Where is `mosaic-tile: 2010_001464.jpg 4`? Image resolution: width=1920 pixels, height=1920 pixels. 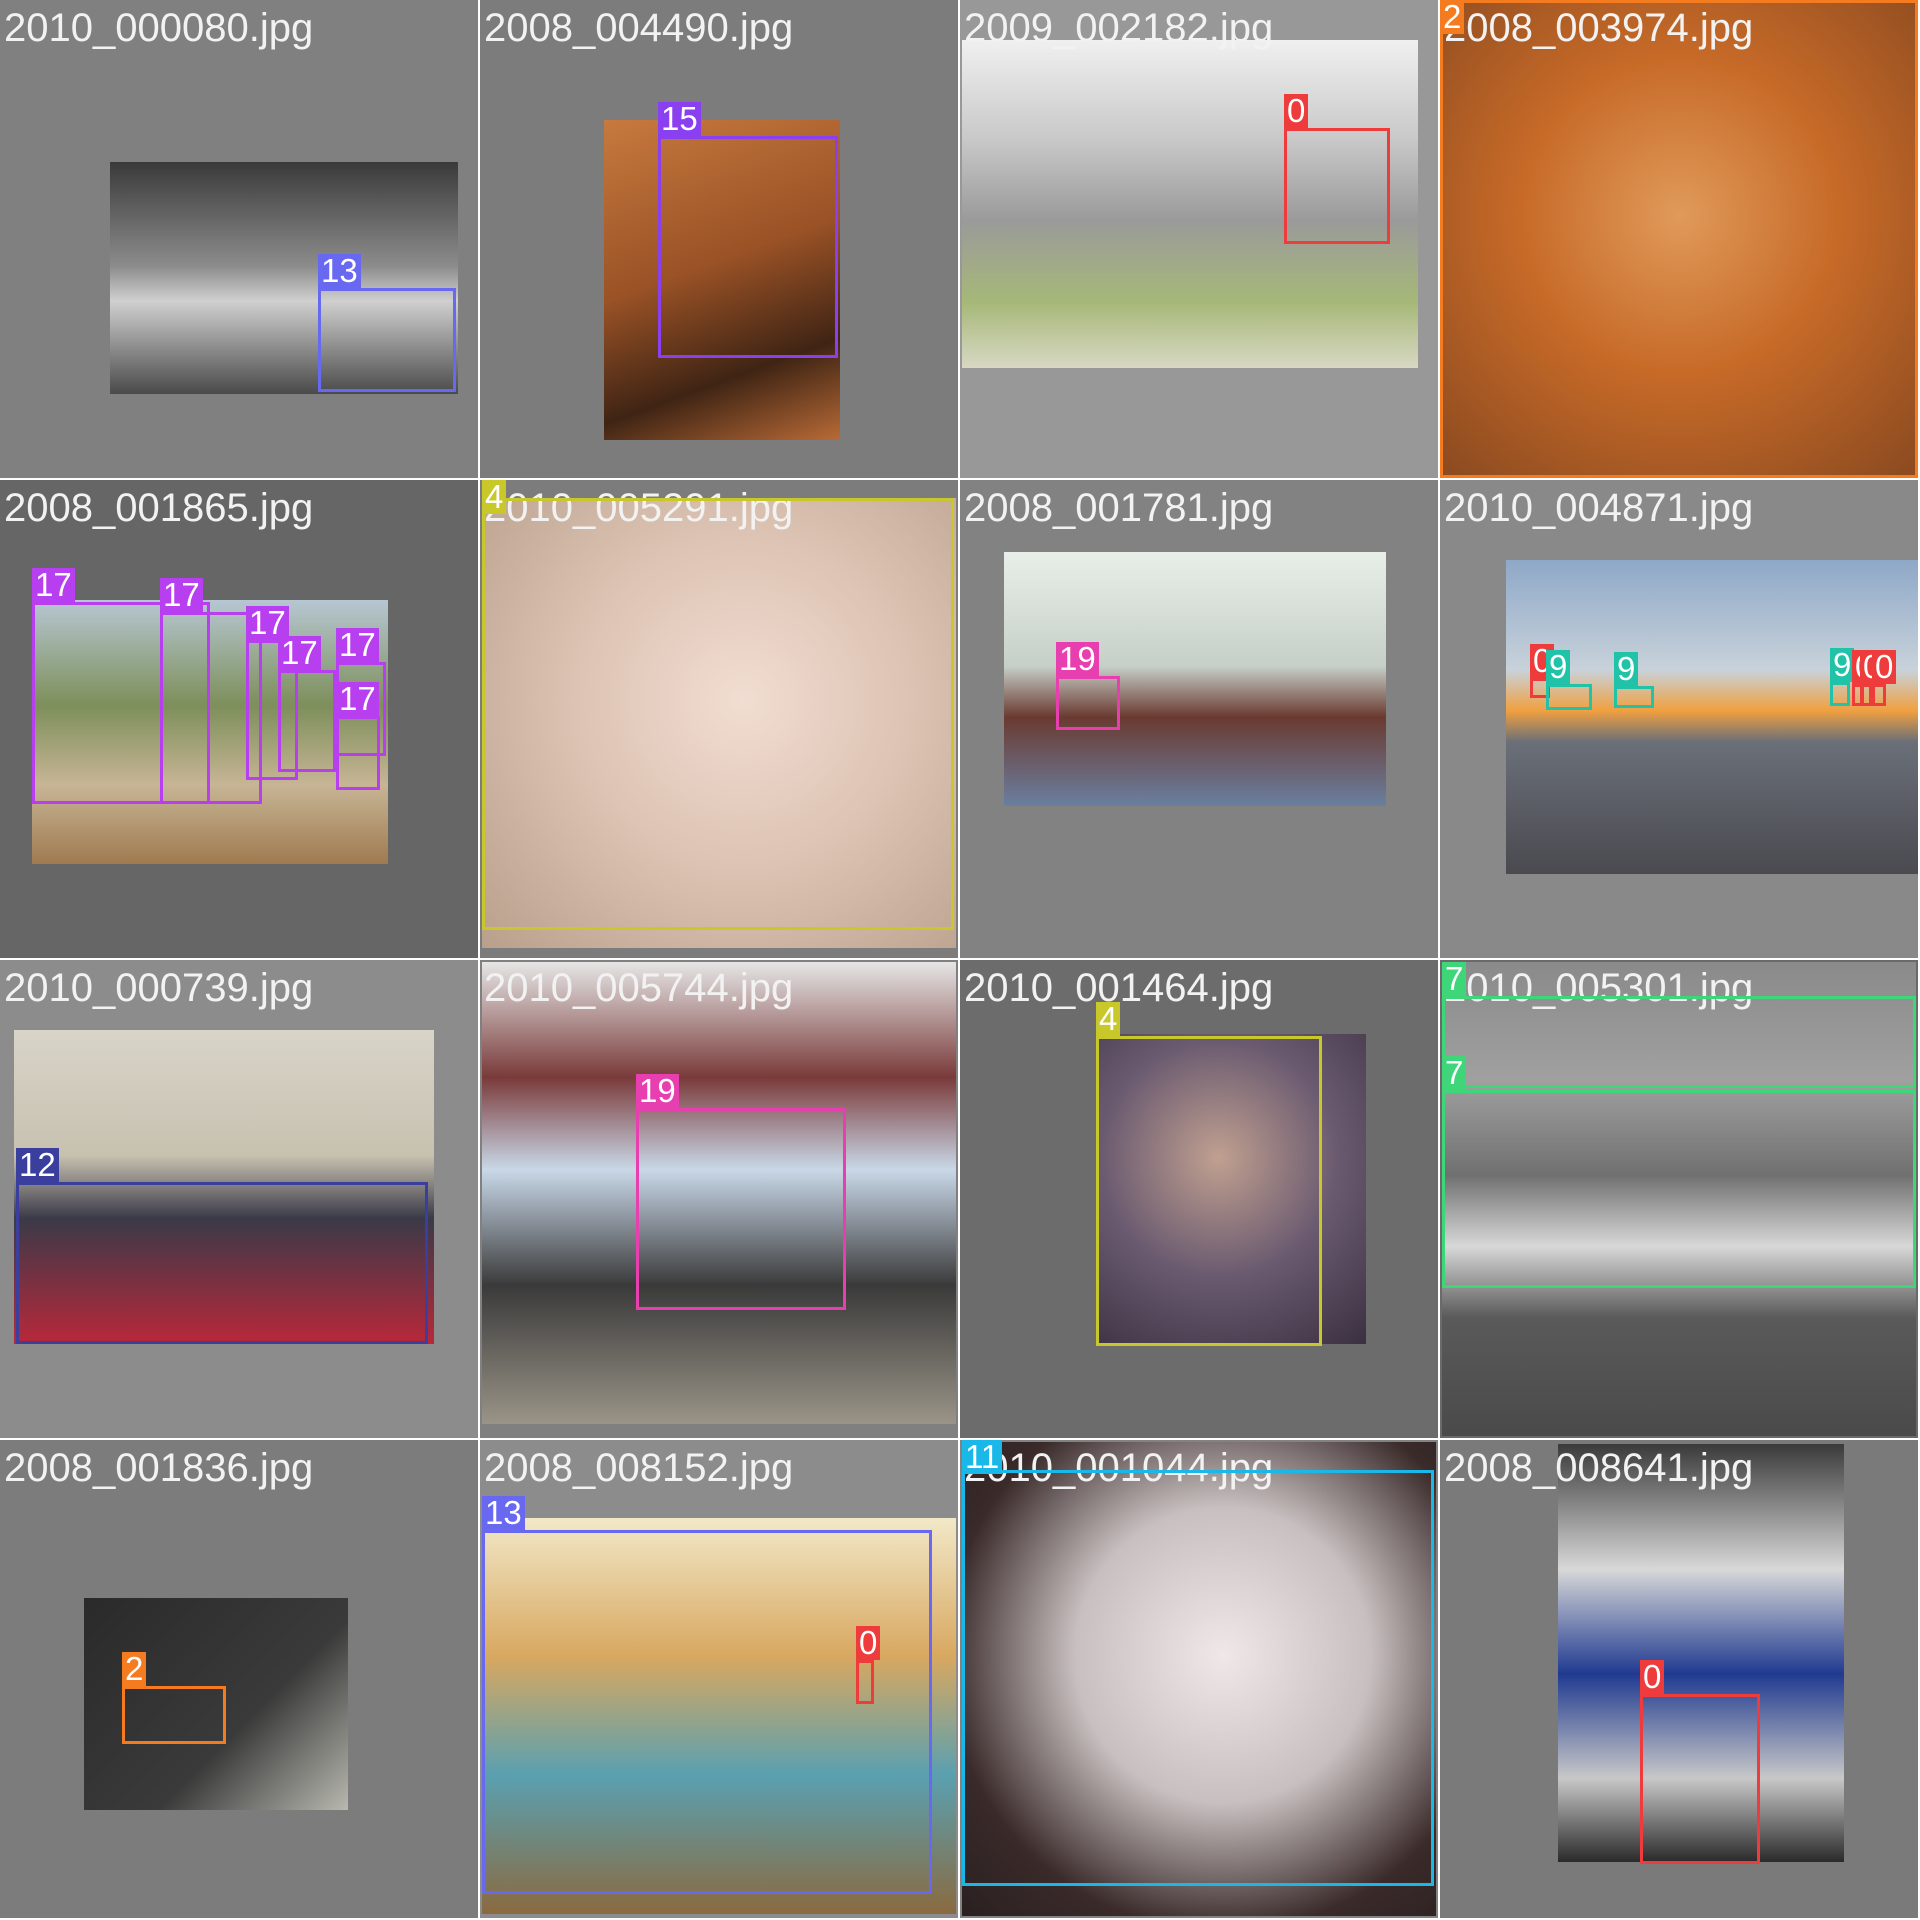
mosaic-tile: 2010_001464.jpg 4 is located at coordinates (1199, 1199).